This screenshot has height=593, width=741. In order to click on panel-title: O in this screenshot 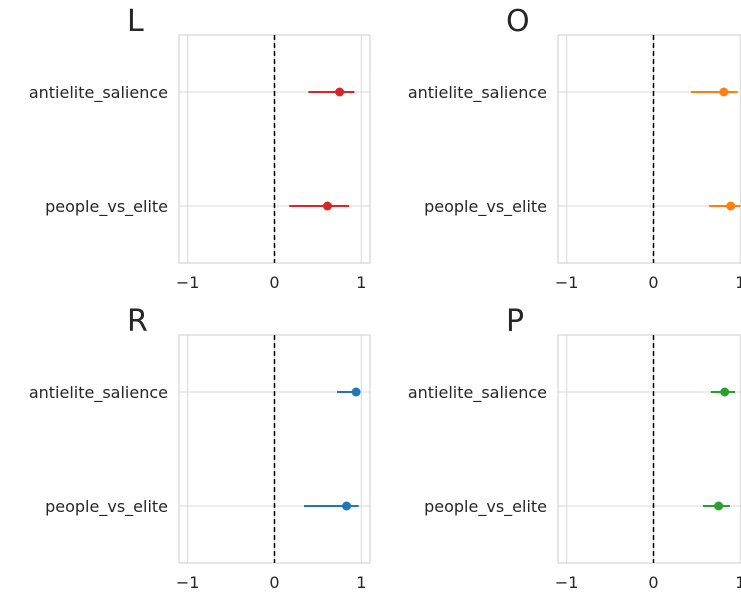, I will do `click(518, 21)`.